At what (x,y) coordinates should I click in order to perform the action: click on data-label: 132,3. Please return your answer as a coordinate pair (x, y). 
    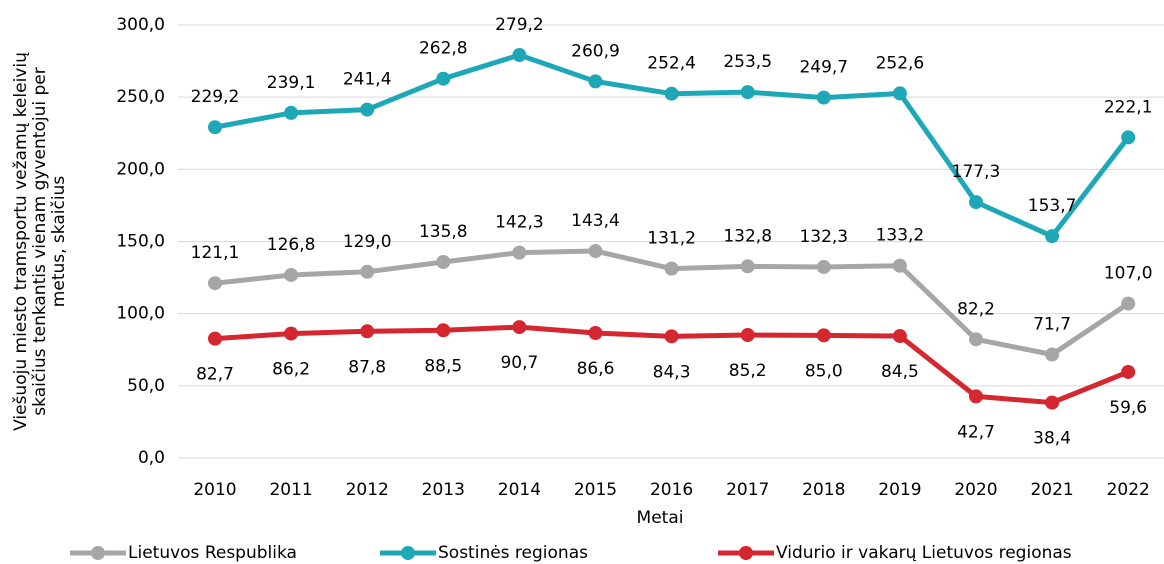
    Looking at the image, I should click on (823, 237).